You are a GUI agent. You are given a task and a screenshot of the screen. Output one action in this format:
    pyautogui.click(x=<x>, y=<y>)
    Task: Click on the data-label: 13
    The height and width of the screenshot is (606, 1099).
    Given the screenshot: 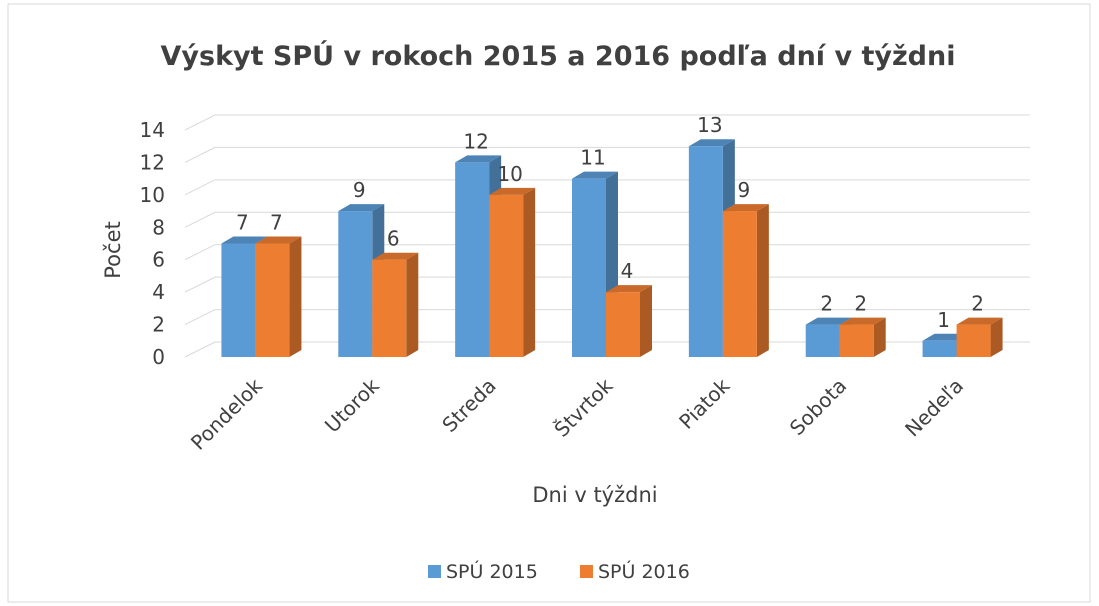 What is the action you would take?
    pyautogui.click(x=709, y=125)
    